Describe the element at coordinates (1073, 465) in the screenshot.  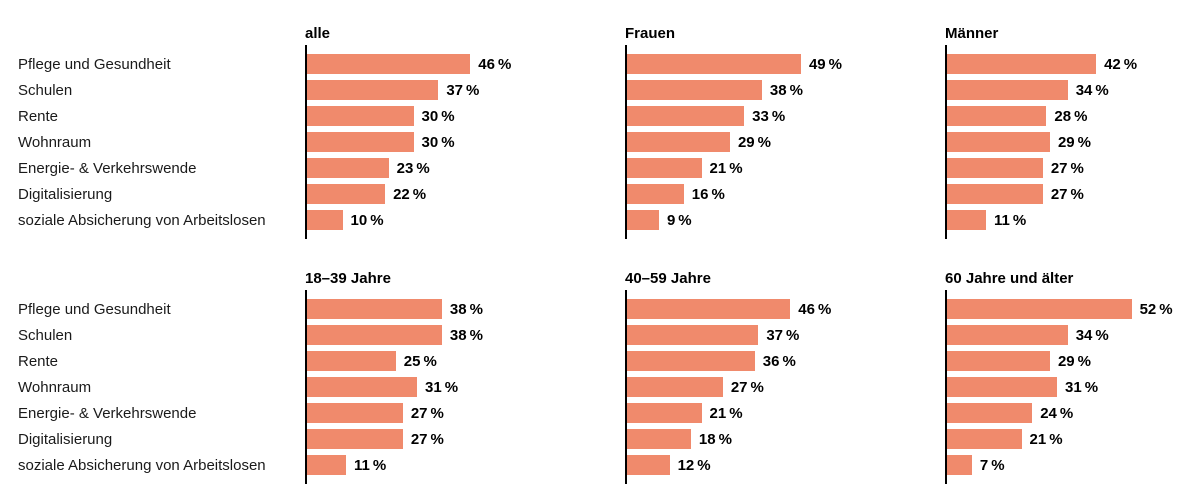
I see `bar-row: 7 %` at that location.